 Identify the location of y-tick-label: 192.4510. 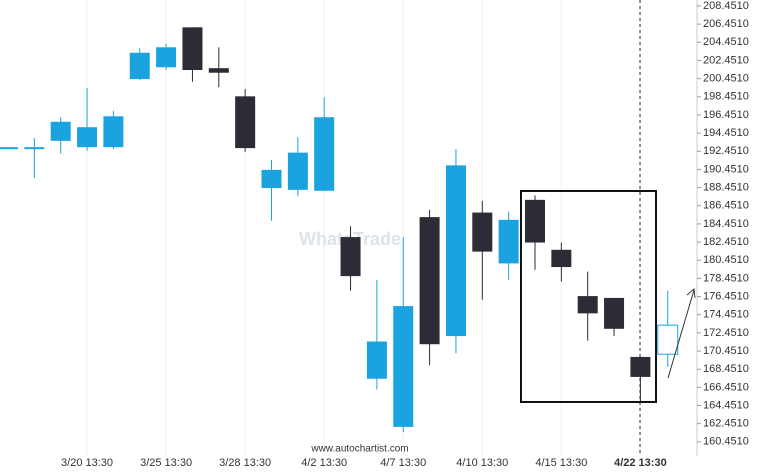
(726, 151).